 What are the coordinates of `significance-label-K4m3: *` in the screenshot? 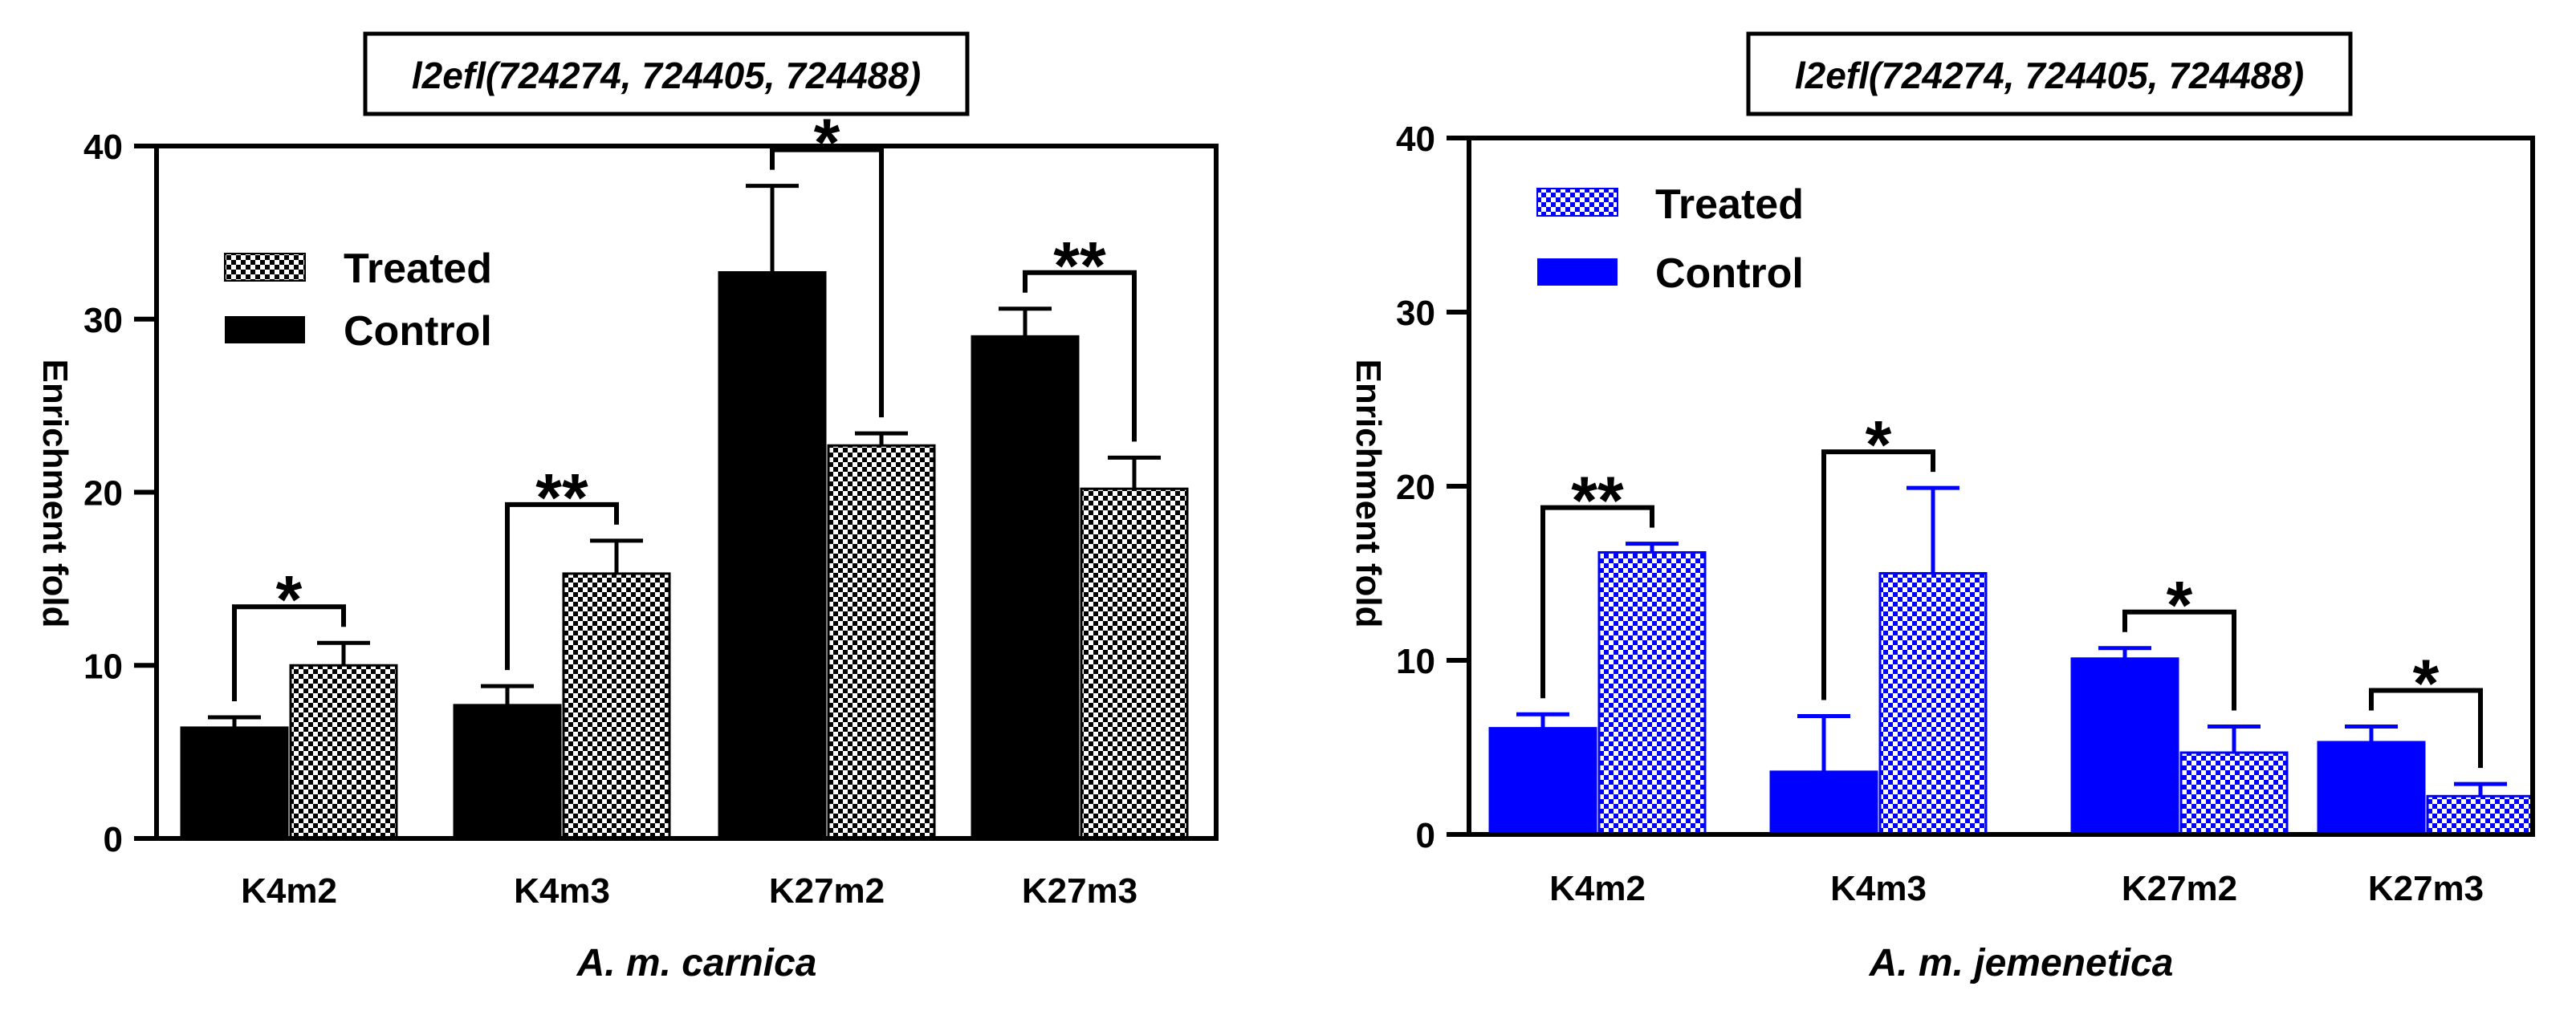 It's located at (1879, 444).